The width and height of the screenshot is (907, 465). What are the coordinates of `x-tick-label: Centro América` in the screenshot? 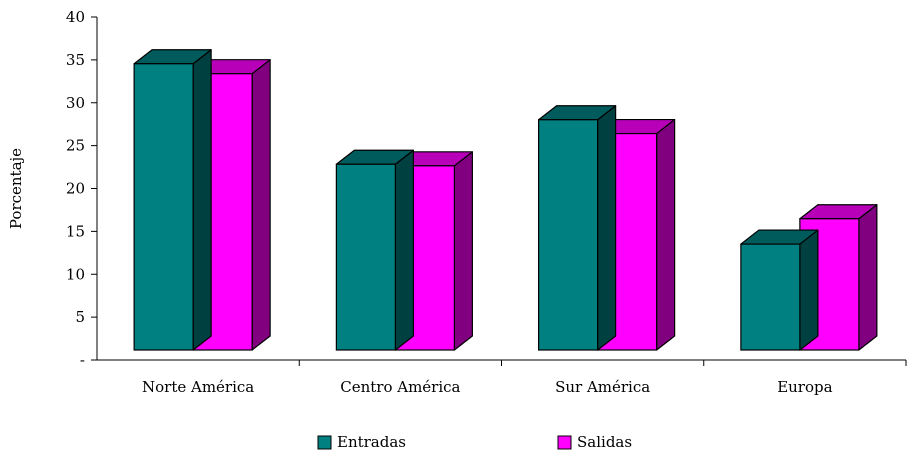 It's located at (400, 387).